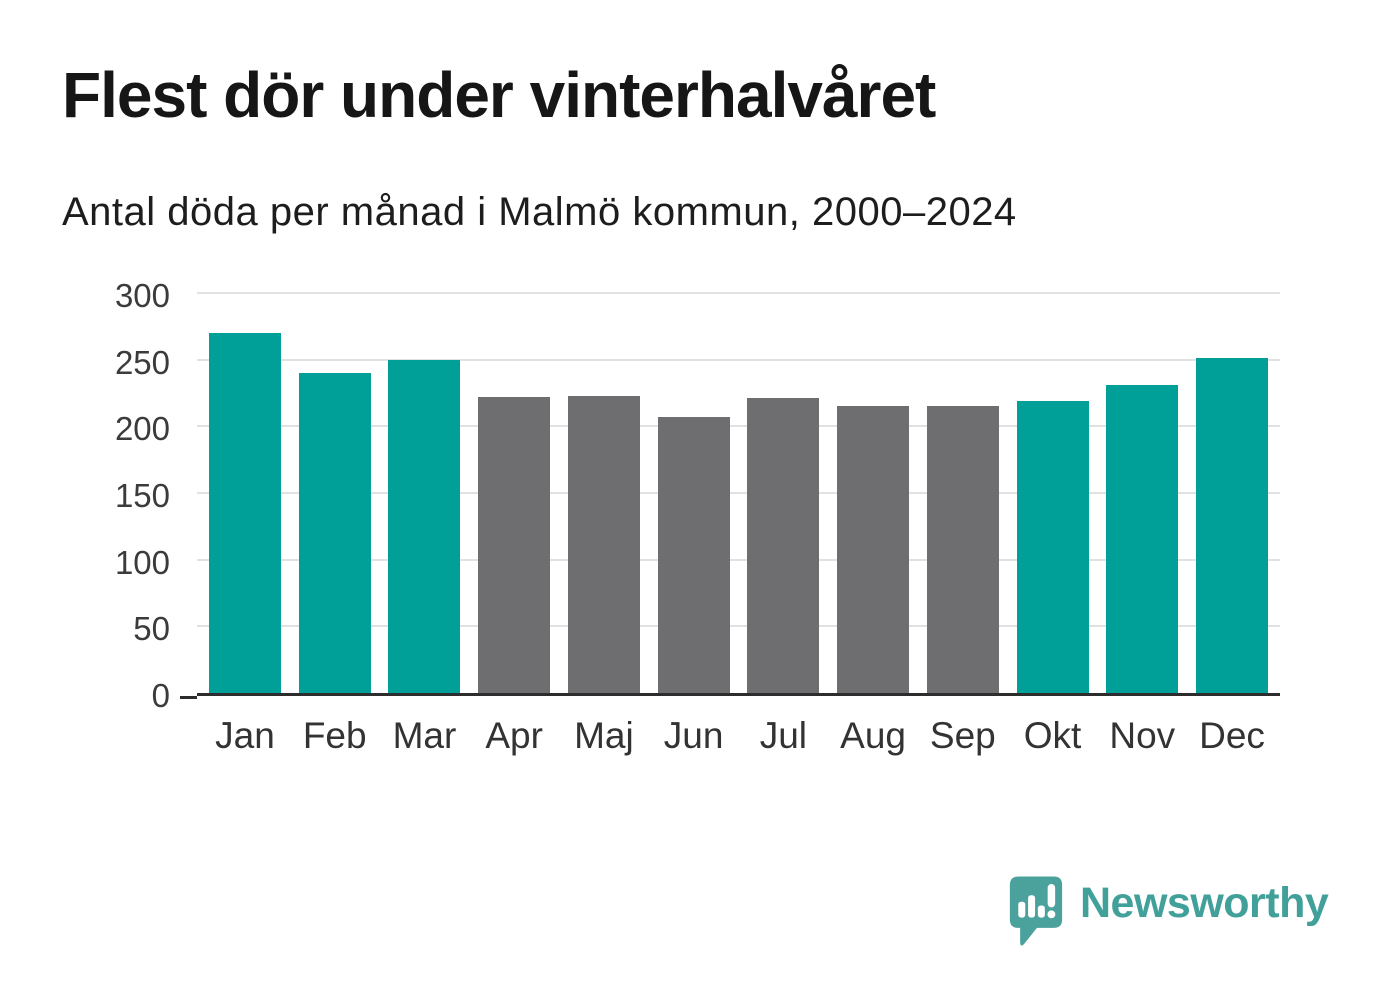 The height and width of the screenshot is (999, 1382). Describe the element at coordinates (151, 629) in the screenshot. I see `y-tick-label-50: 50` at that location.